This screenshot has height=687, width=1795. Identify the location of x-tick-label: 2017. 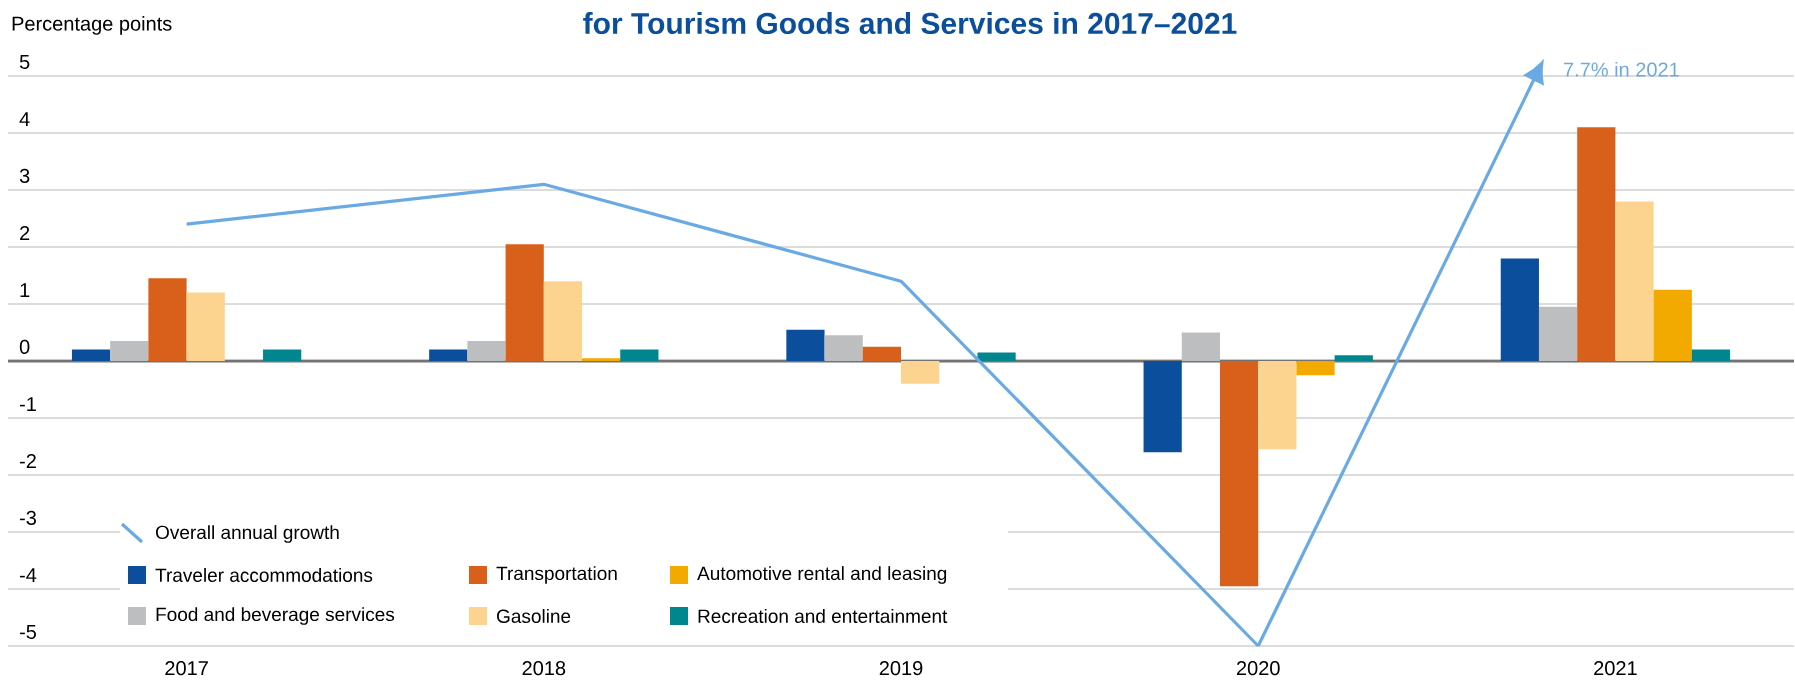
(186, 668).